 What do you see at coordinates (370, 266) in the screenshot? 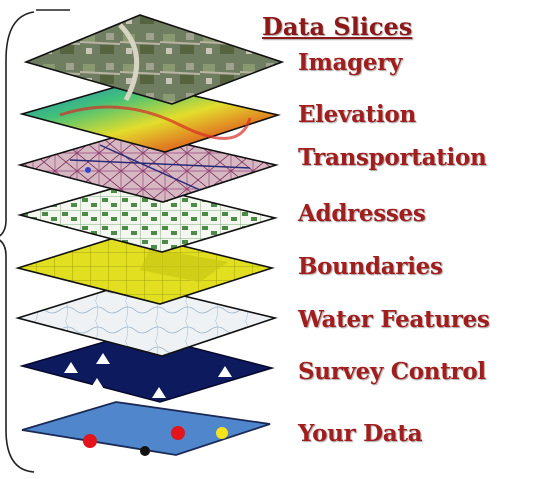
I see `label-boundaries: Boundaries` at bounding box center [370, 266].